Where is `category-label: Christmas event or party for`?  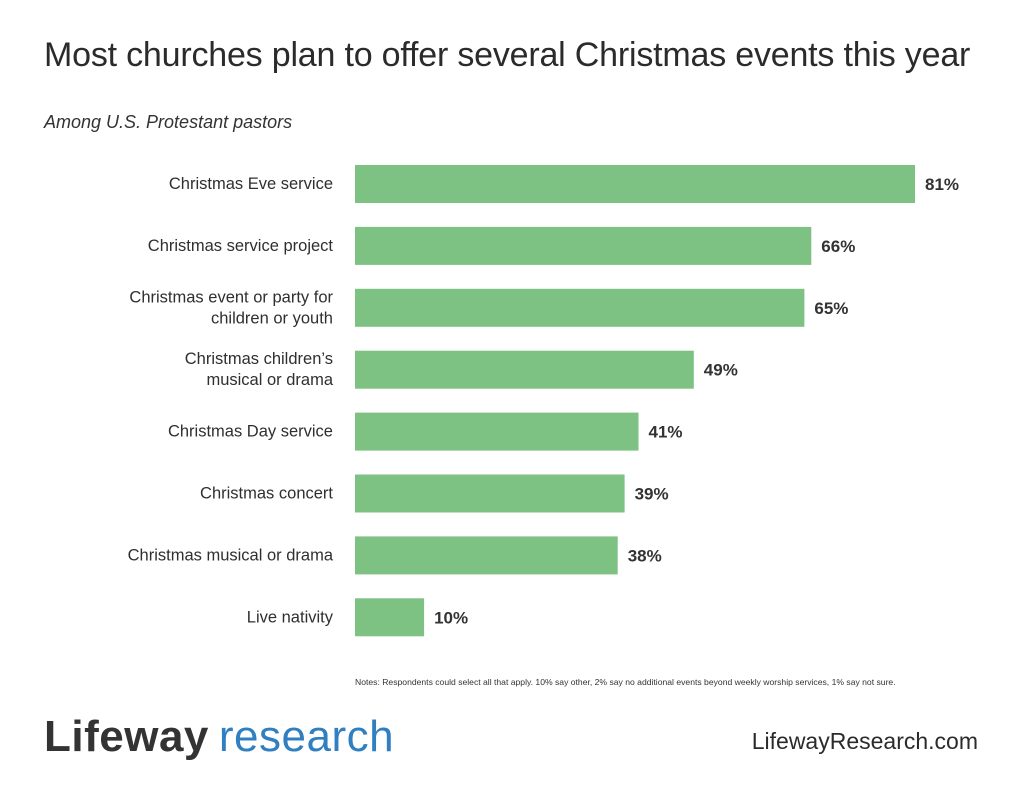 category-label: Christmas event or party for is located at coordinates (231, 297).